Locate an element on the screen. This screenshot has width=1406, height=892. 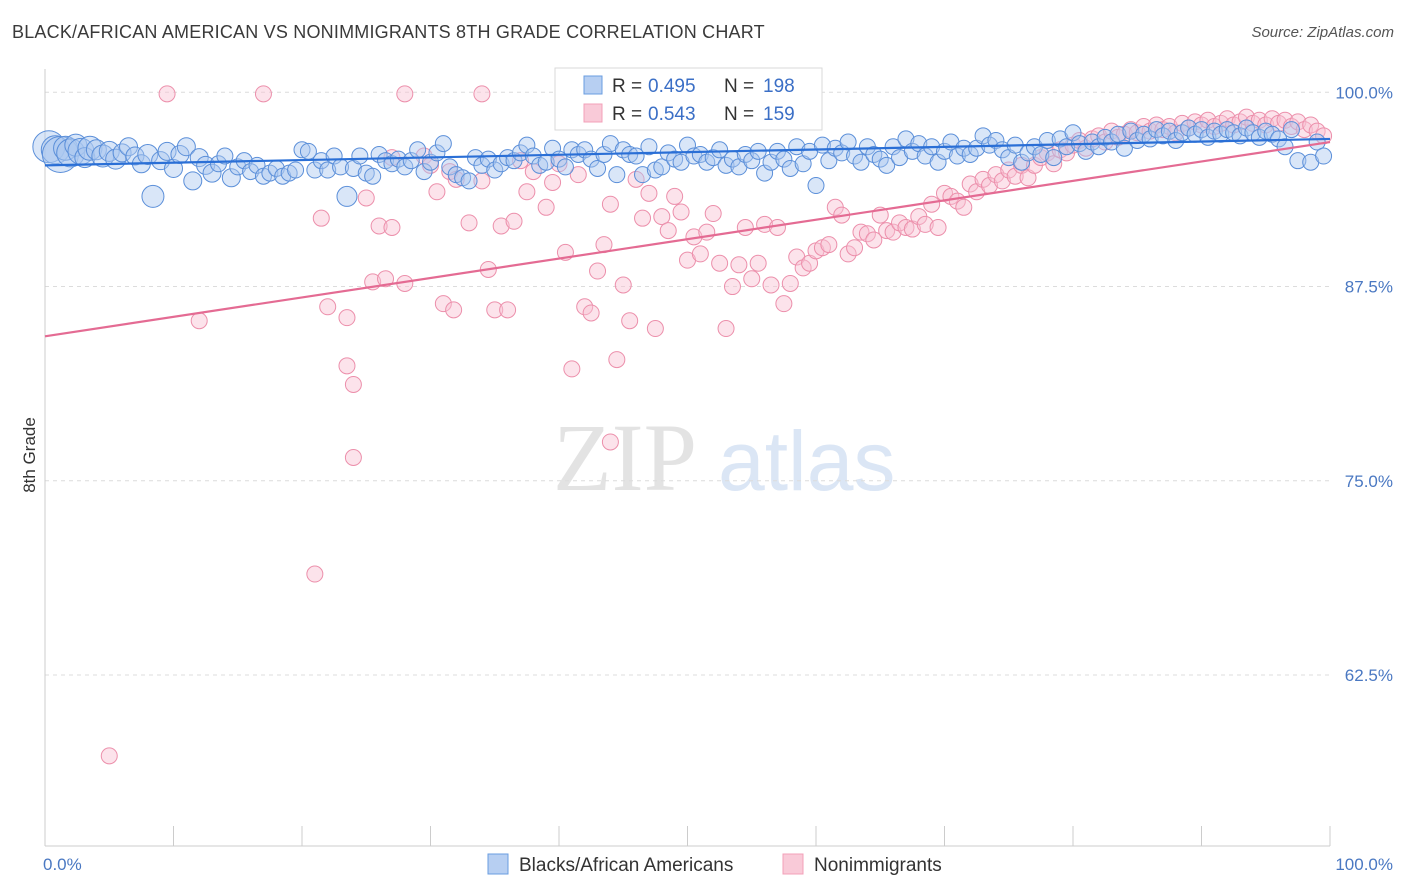
watermark-atlas: atlas is located at coordinates (806, 461).